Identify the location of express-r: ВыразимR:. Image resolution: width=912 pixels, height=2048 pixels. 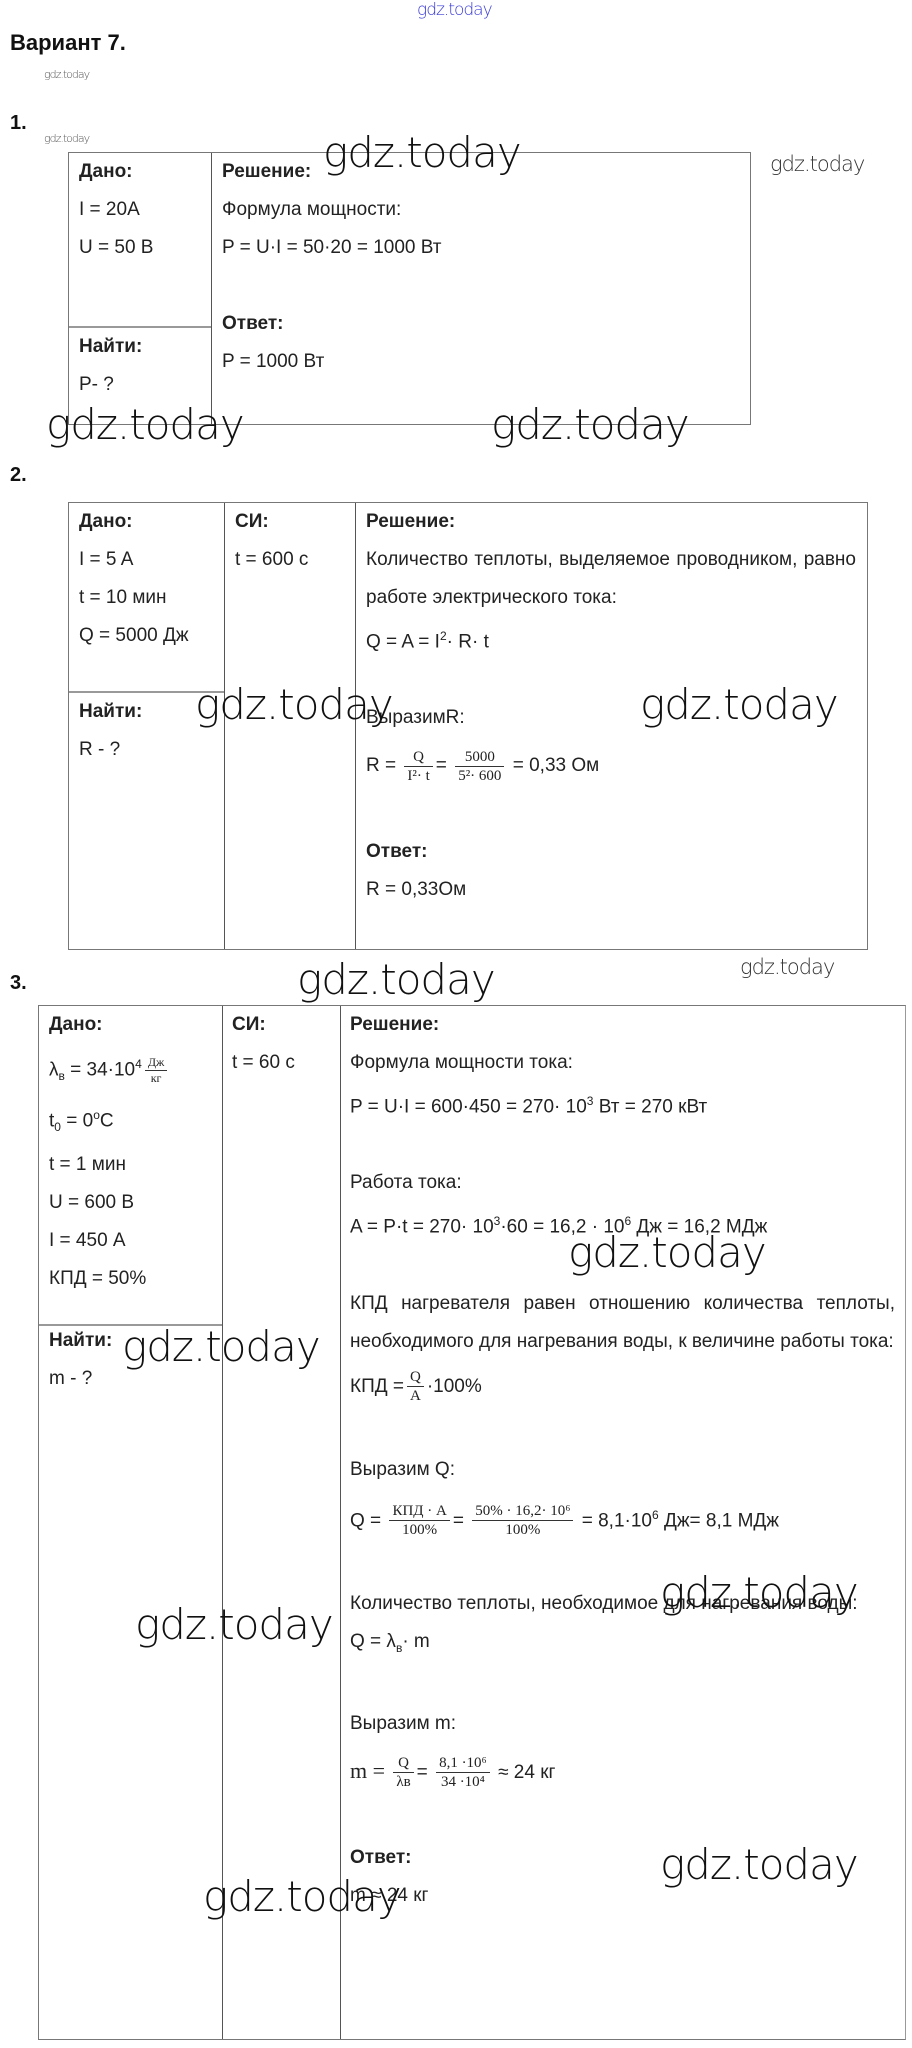
(415, 718).